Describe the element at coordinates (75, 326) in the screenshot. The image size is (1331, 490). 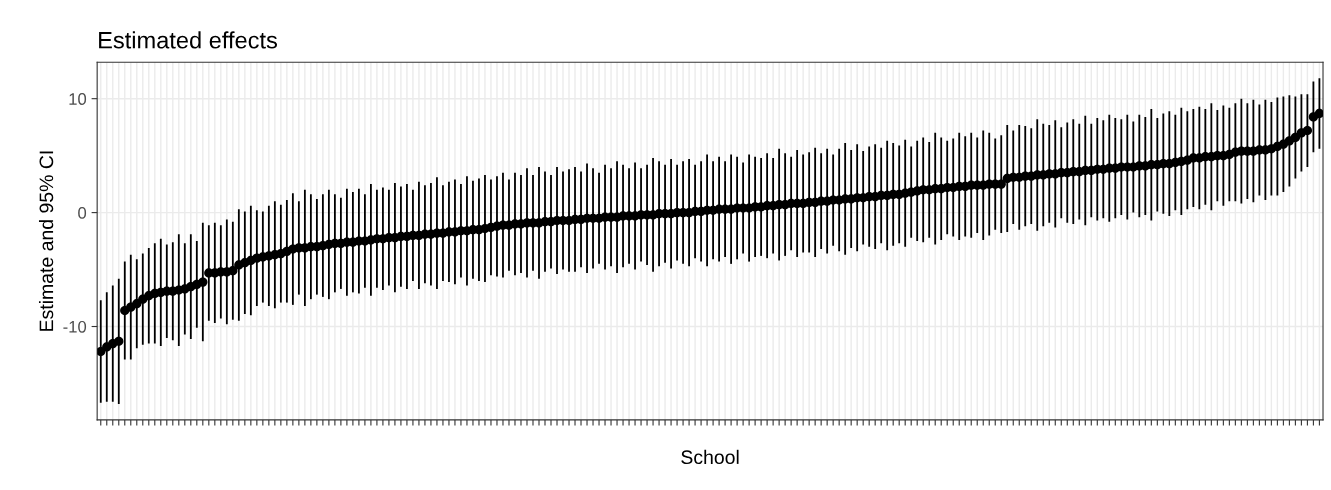
I see `y-tick-label: -10` at that location.